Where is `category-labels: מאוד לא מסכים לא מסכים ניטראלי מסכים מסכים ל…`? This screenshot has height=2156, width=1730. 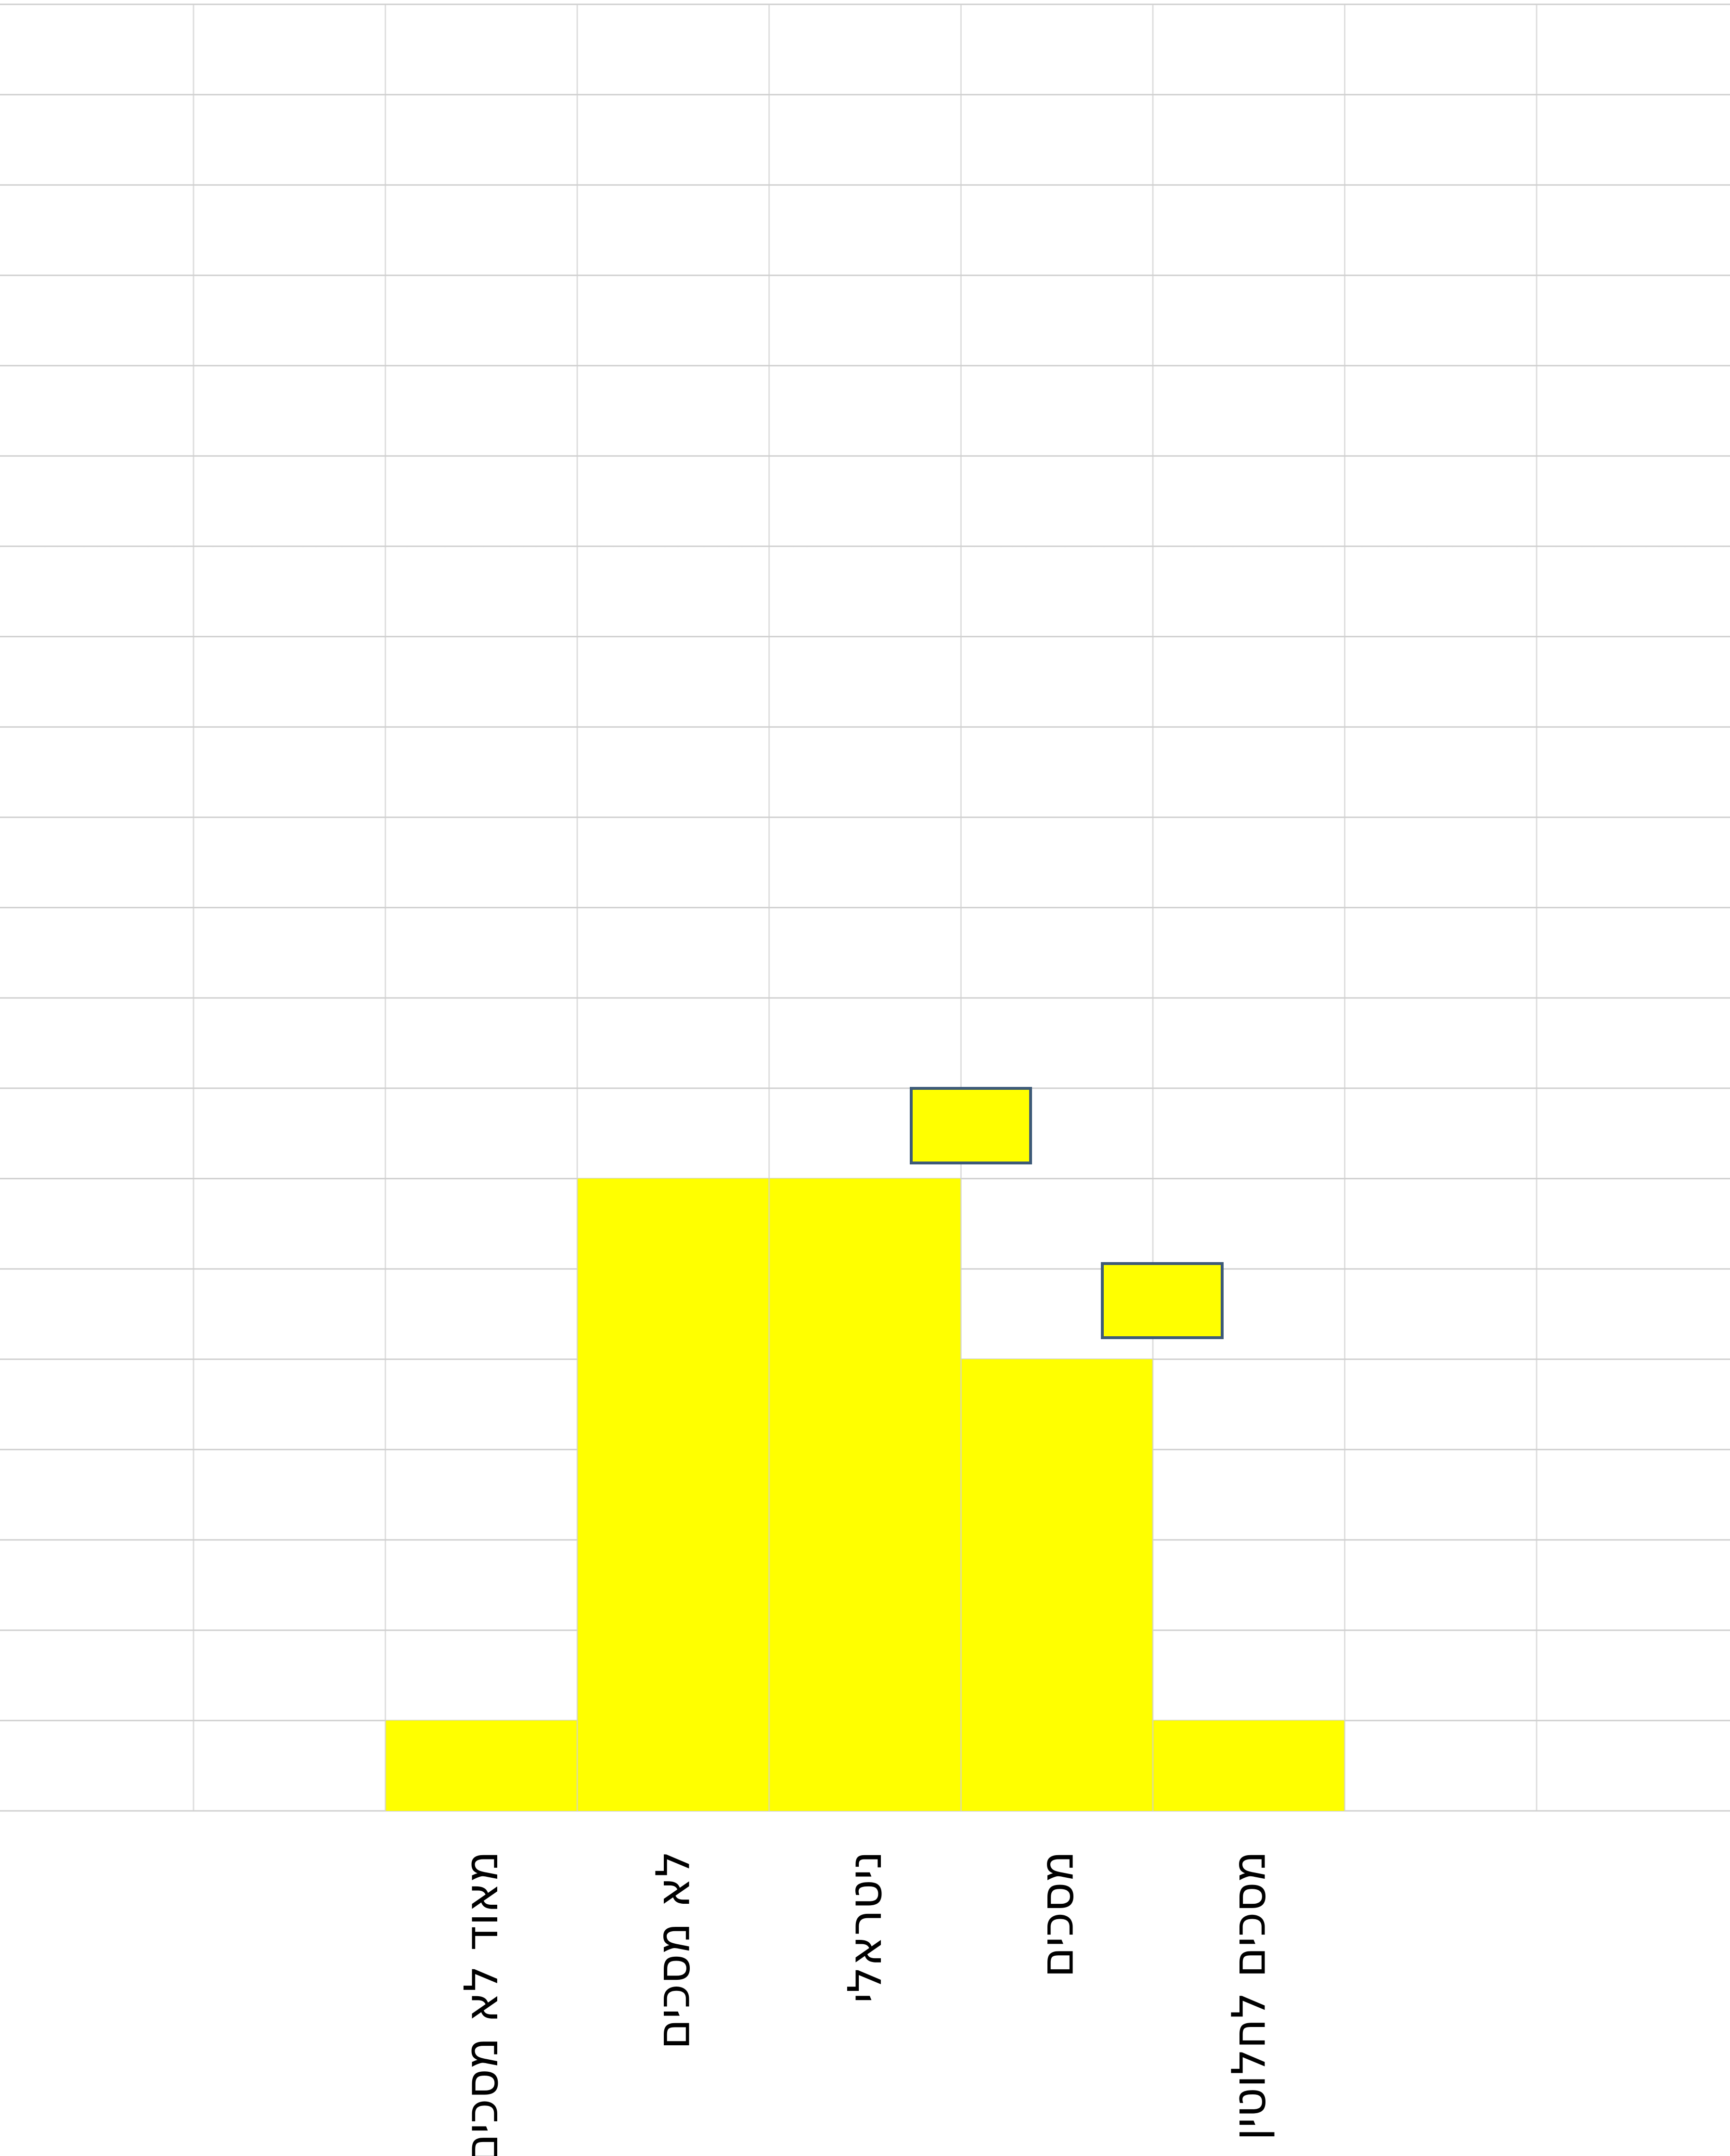
category-labels: מאוד לא מסכים לא מסכים ניטראלי מסכים מסכים ל… is located at coordinates (865, 2003).